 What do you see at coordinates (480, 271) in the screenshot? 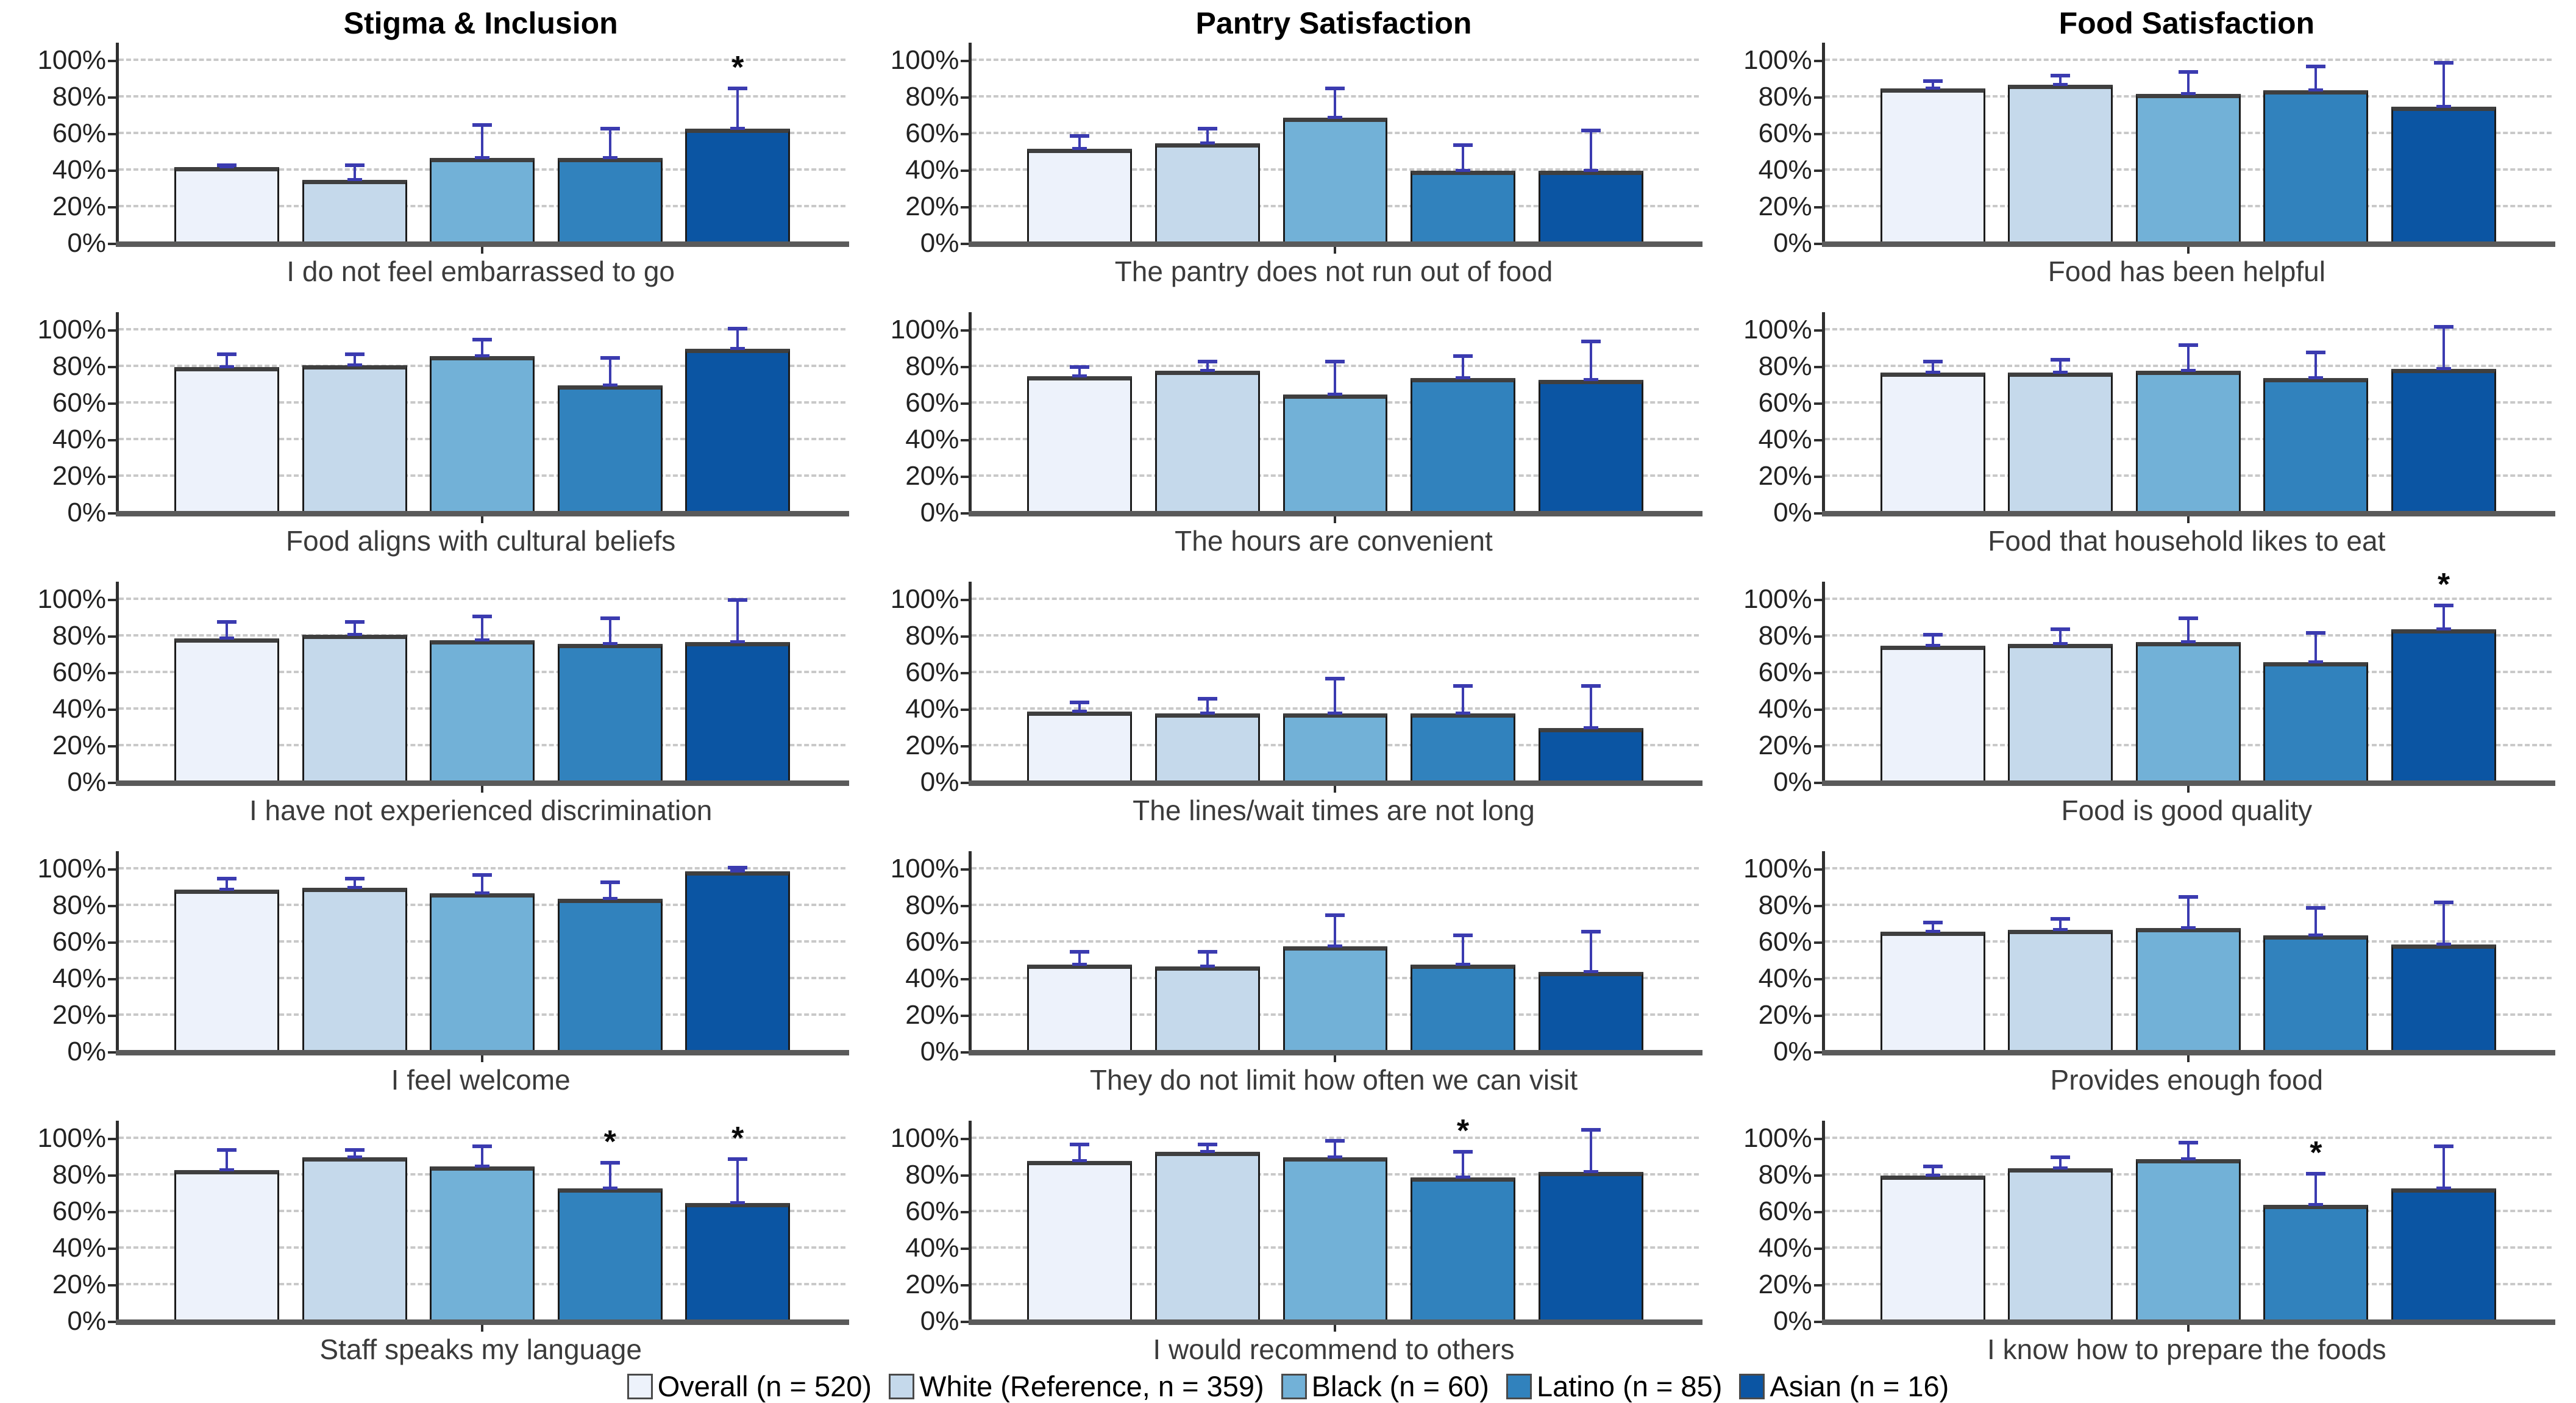
I see `question-label: I do not feel embarrassed to go` at bounding box center [480, 271].